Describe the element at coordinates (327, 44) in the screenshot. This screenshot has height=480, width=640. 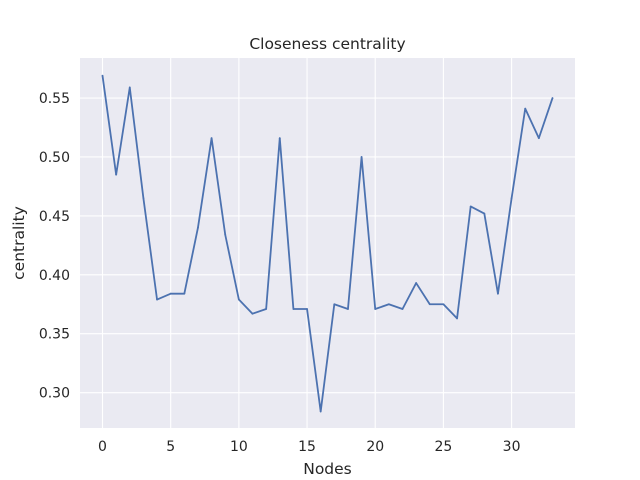
I see `chart-title: Closeness centrality` at that location.